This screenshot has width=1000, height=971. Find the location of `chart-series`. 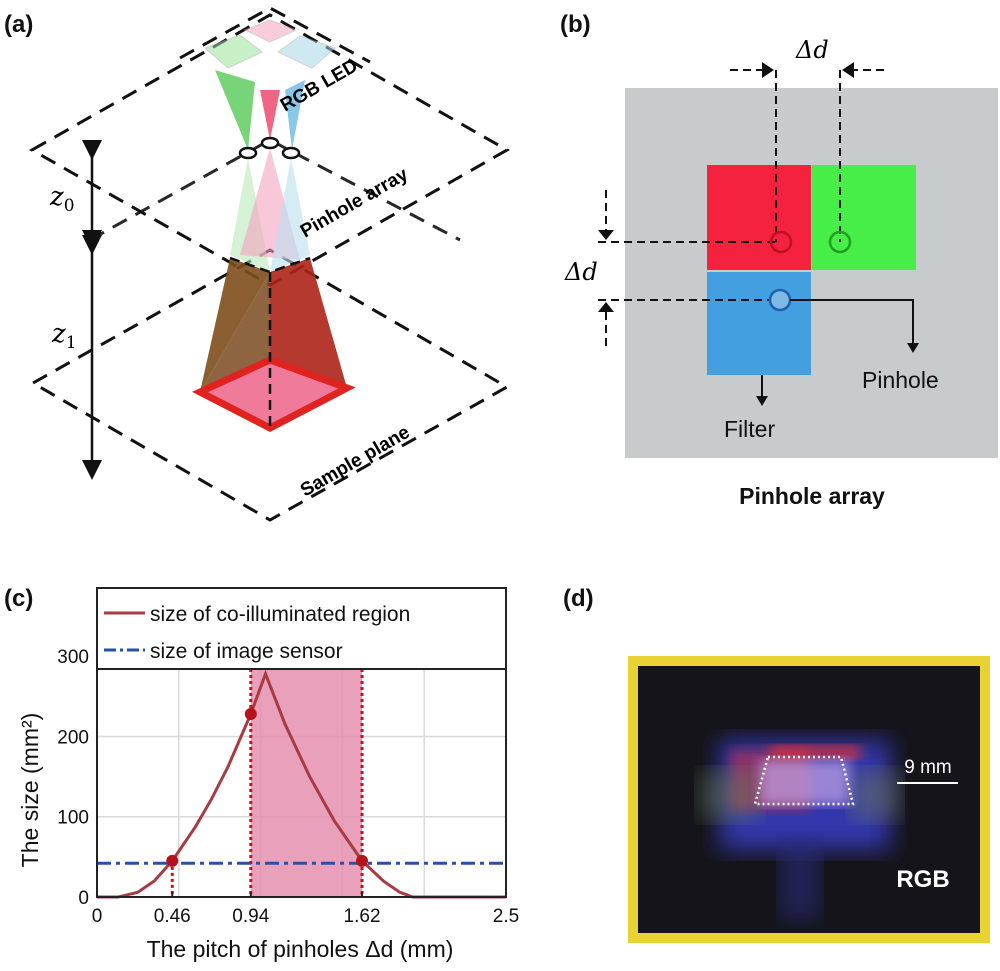

chart-series is located at coordinates (301, 784).